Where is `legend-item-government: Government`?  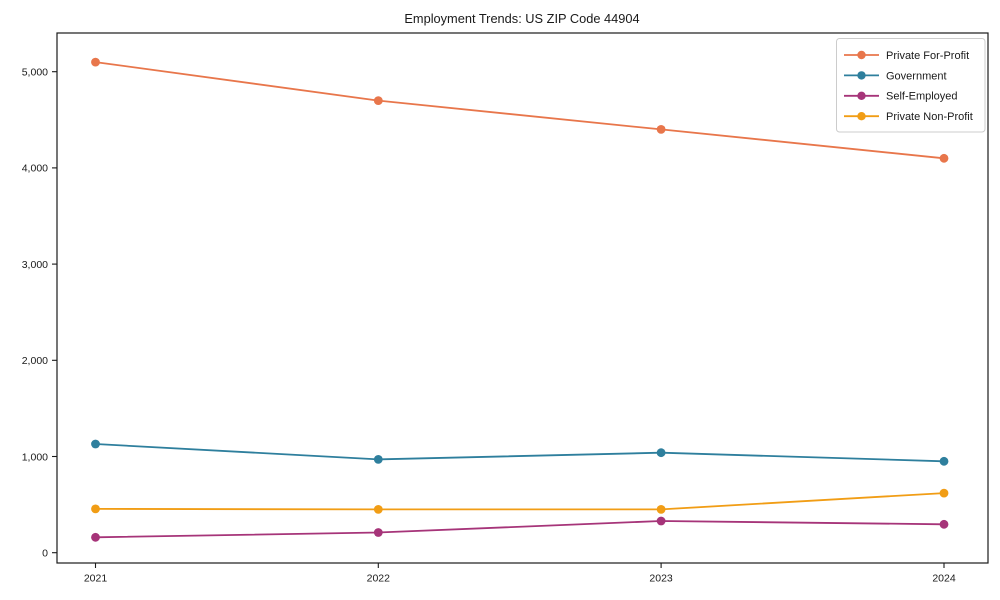 legend-item-government: Government is located at coordinates (895, 76).